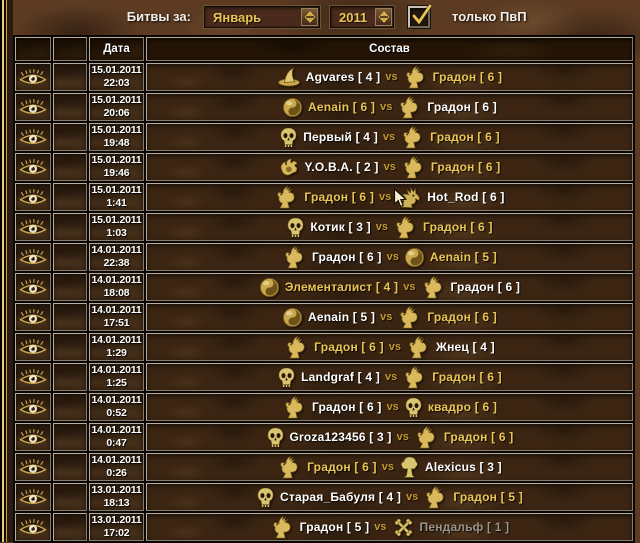 The width and height of the screenshot is (640, 543). I want to click on left-player-name: Элементалист [ 4 ], so click(341, 287).